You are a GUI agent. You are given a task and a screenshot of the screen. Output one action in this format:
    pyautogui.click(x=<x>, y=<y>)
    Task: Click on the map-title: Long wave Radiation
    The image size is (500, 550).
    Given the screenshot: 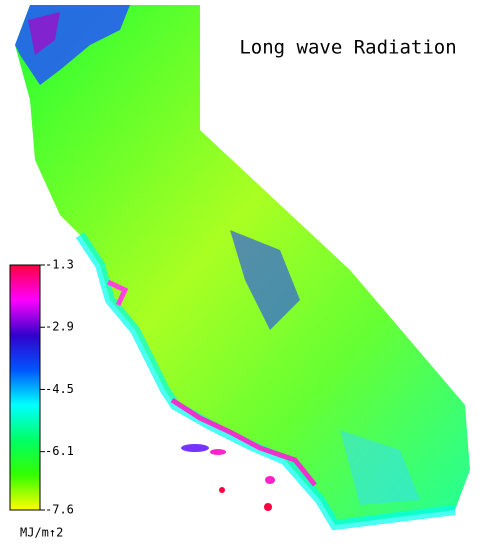 What is the action you would take?
    pyautogui.click(x=347, y=48)
    